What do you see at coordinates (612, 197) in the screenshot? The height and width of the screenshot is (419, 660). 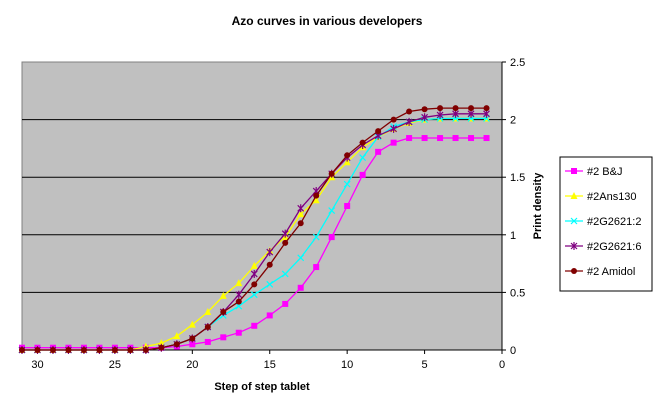 I see `legend-label: #2Ans130` at bounding box center [612, 197].